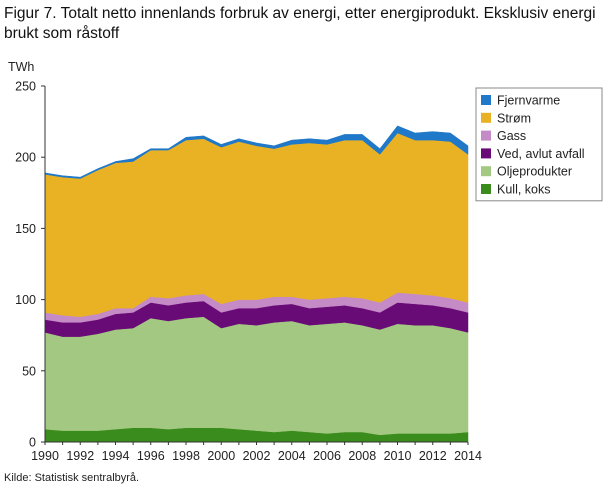 The width and height of the screenshot is (609, 489). What do you see at coordinates (72, 478) in the screenshot?
I see `source-note: Kilde: Statistisk sentralbyrå.` at bounding box center [72, 478].